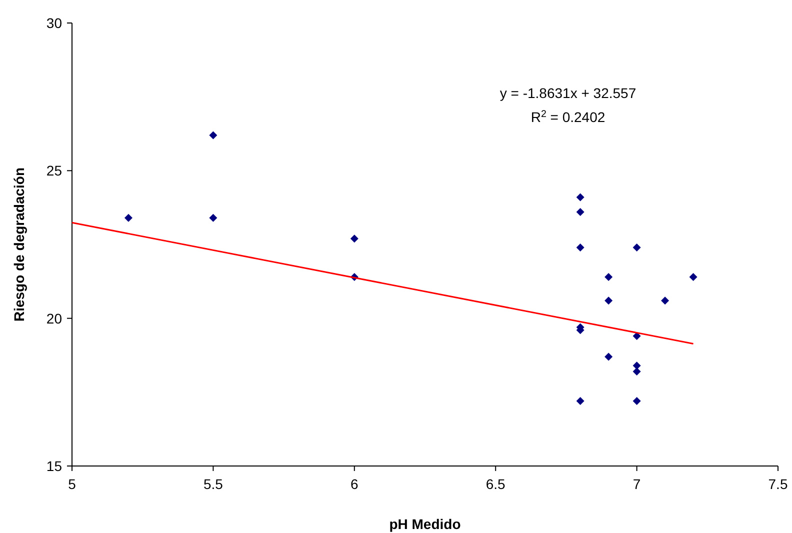 The height and width of the screenshot is (533, 792). Describe the element at coordinates (568, 93) in the screenshot. I see `annotation: y = -1.8631x + 32.557` at that location.